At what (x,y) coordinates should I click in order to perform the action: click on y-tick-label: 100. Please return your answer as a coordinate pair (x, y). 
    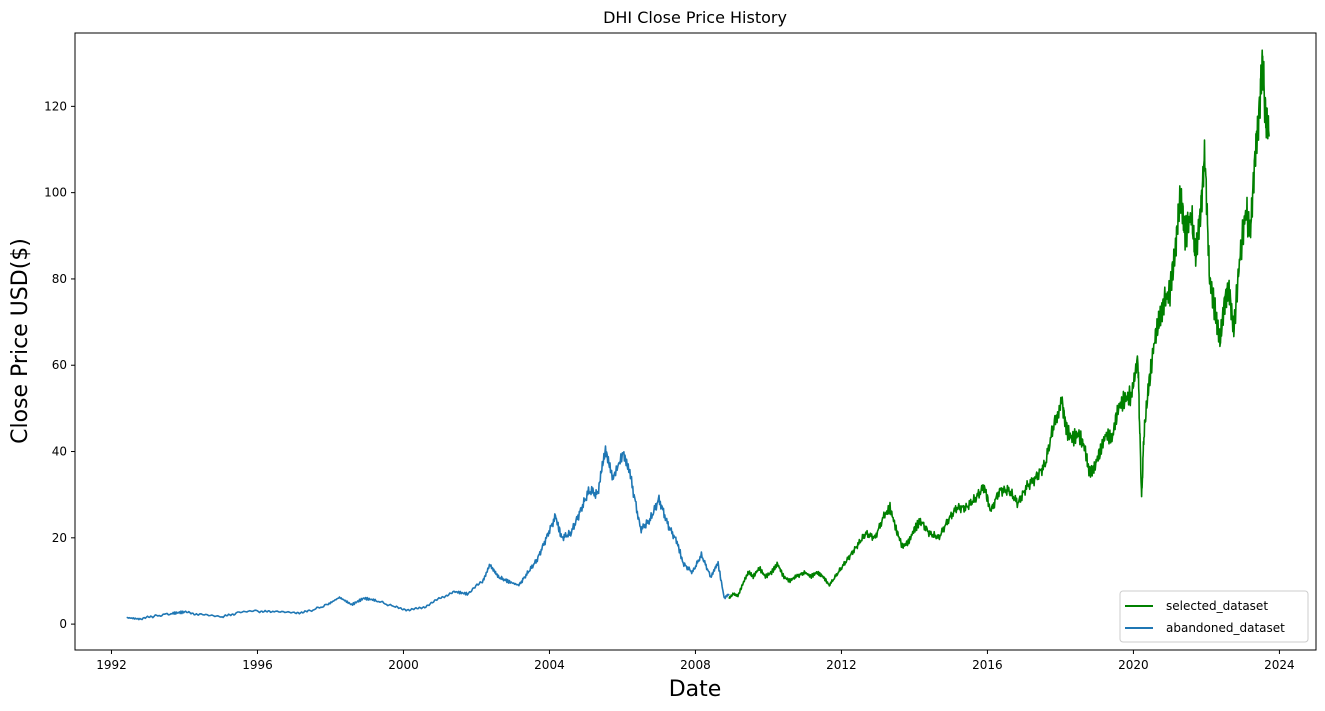
    Looking at the image, I should click on (55, 193).